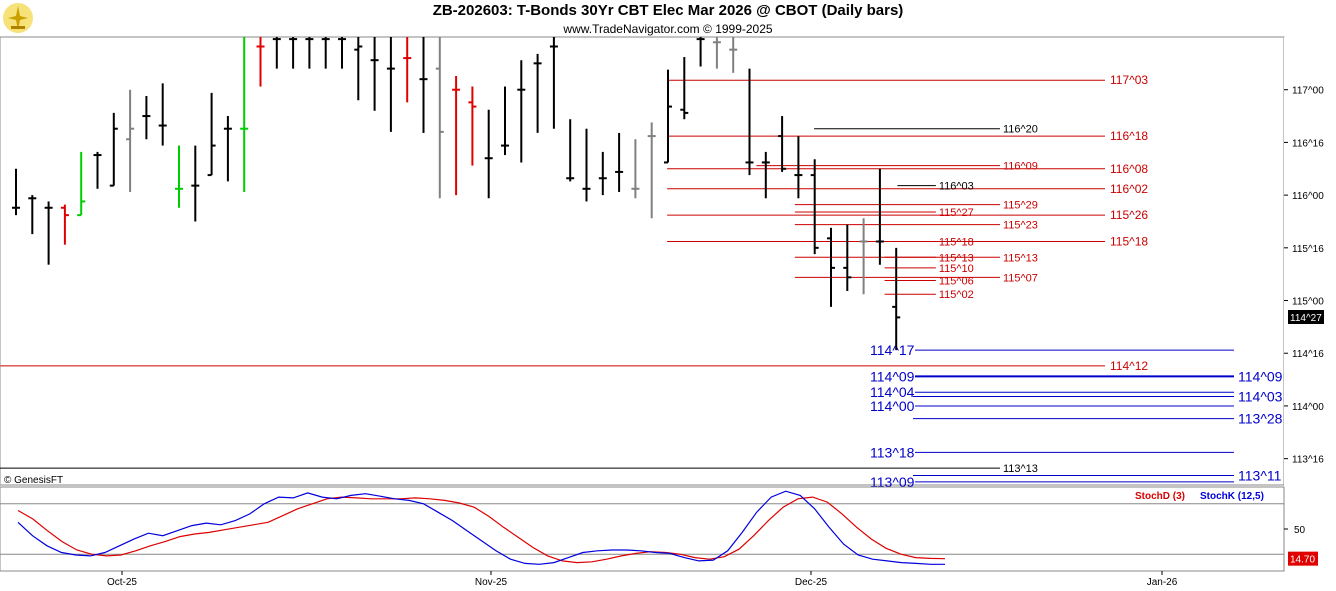 The width and height of the screenshot is (1336, 591). I want to click on y-tick-label: 115^00, so click(1308, 302).